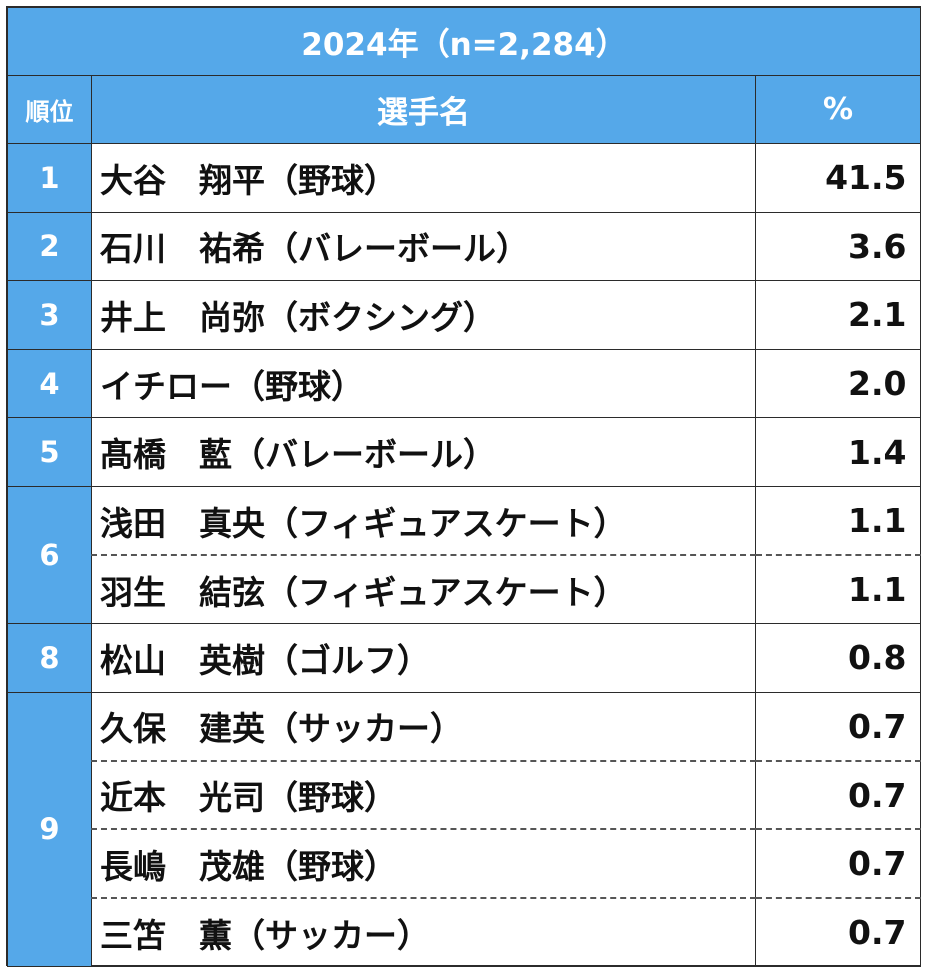  I want to click on header-rank: 順位, so click(49, 109).